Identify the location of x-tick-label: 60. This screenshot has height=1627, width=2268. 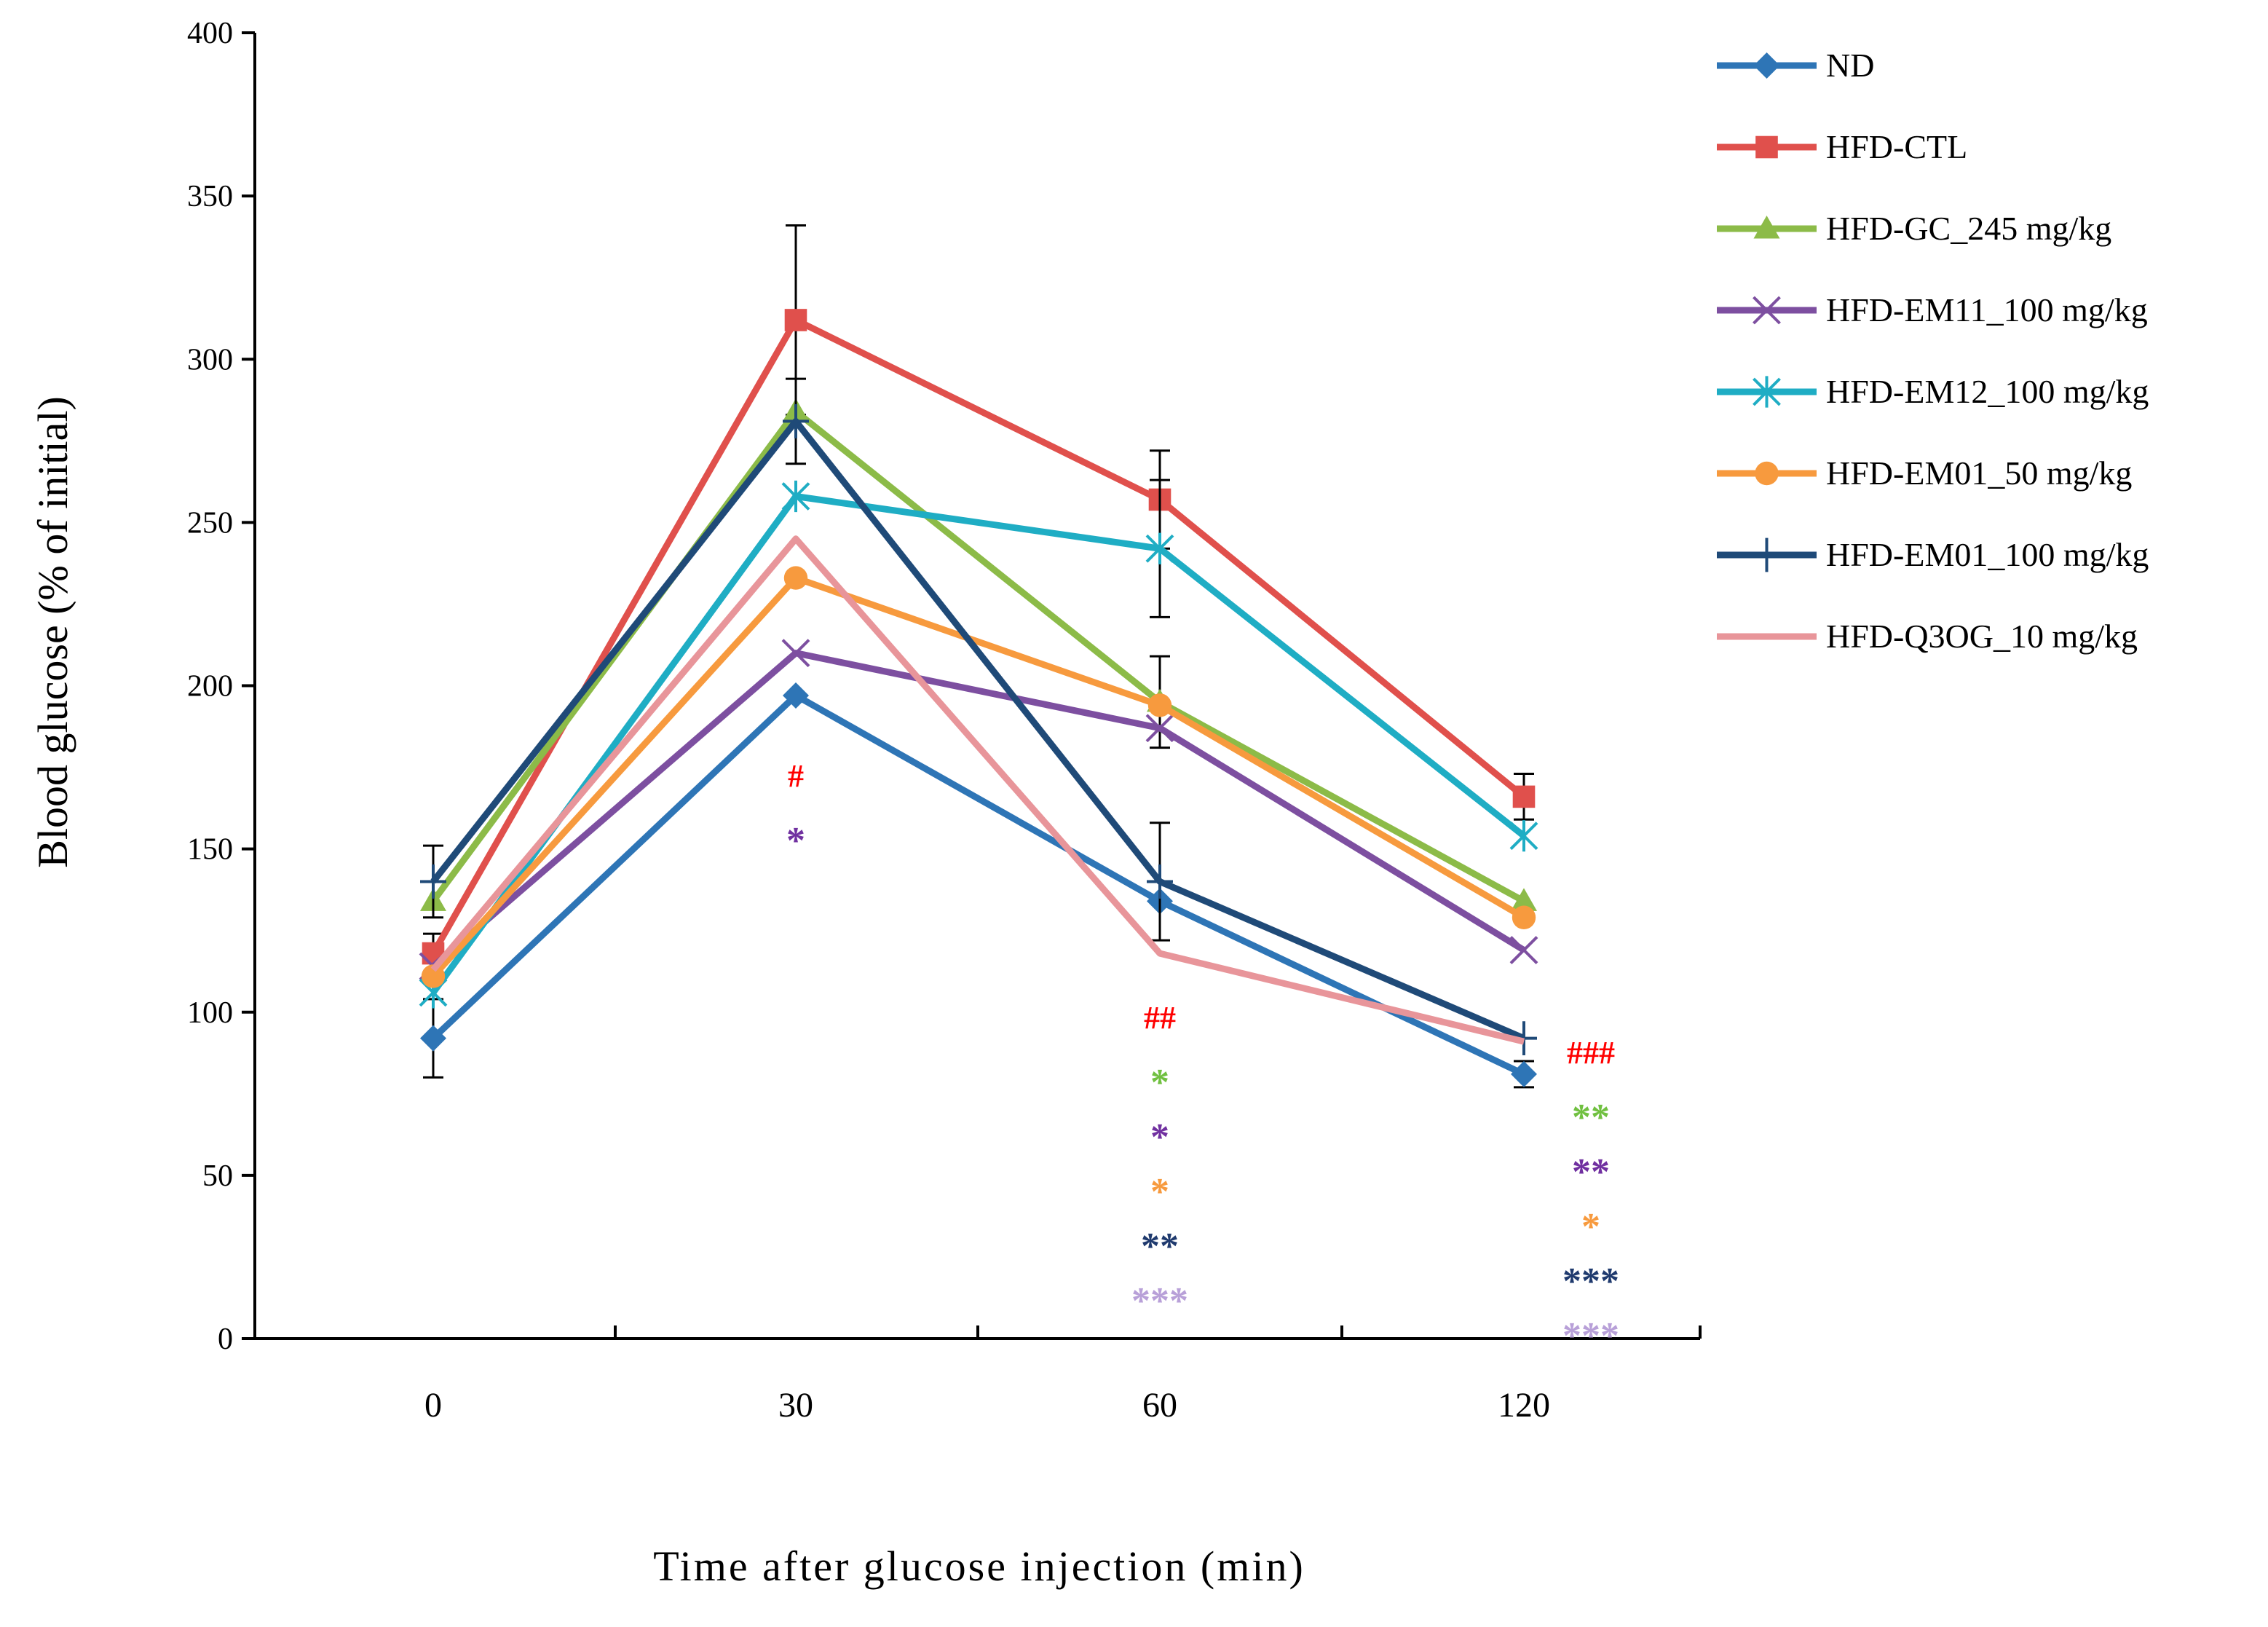
(1160, 1405).